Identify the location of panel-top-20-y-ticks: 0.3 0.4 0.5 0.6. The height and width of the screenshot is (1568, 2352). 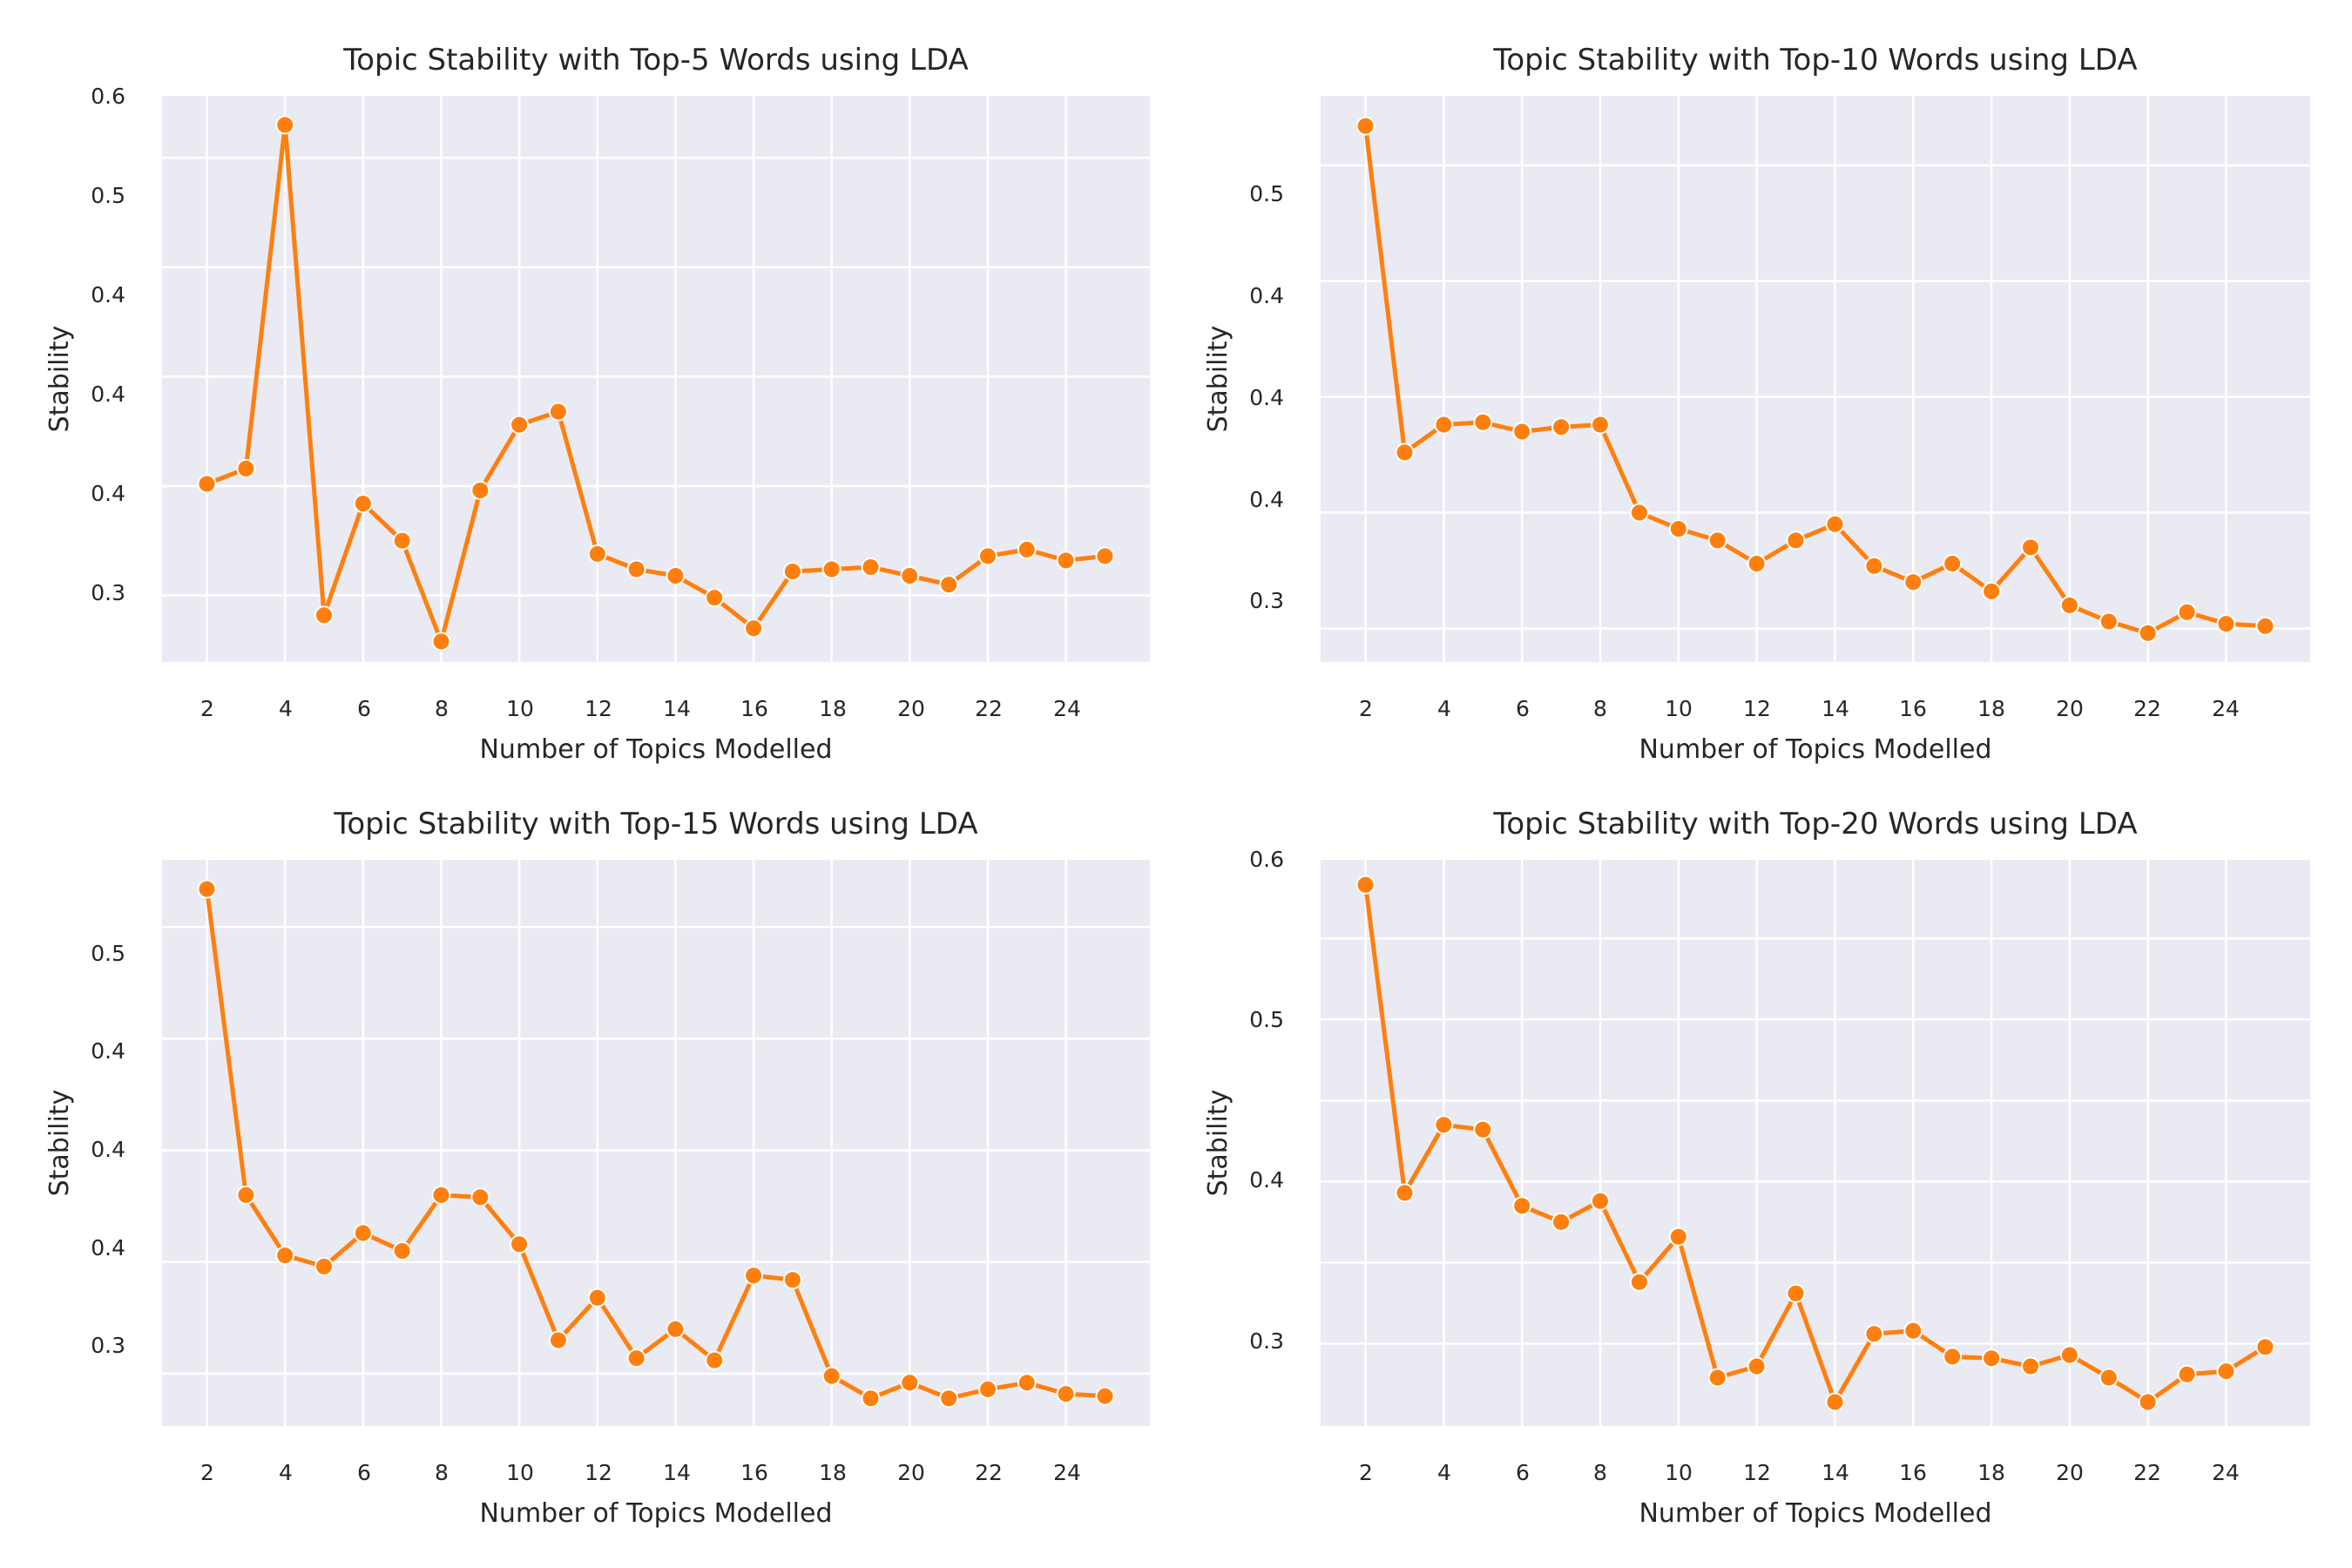
(1266, 1100).